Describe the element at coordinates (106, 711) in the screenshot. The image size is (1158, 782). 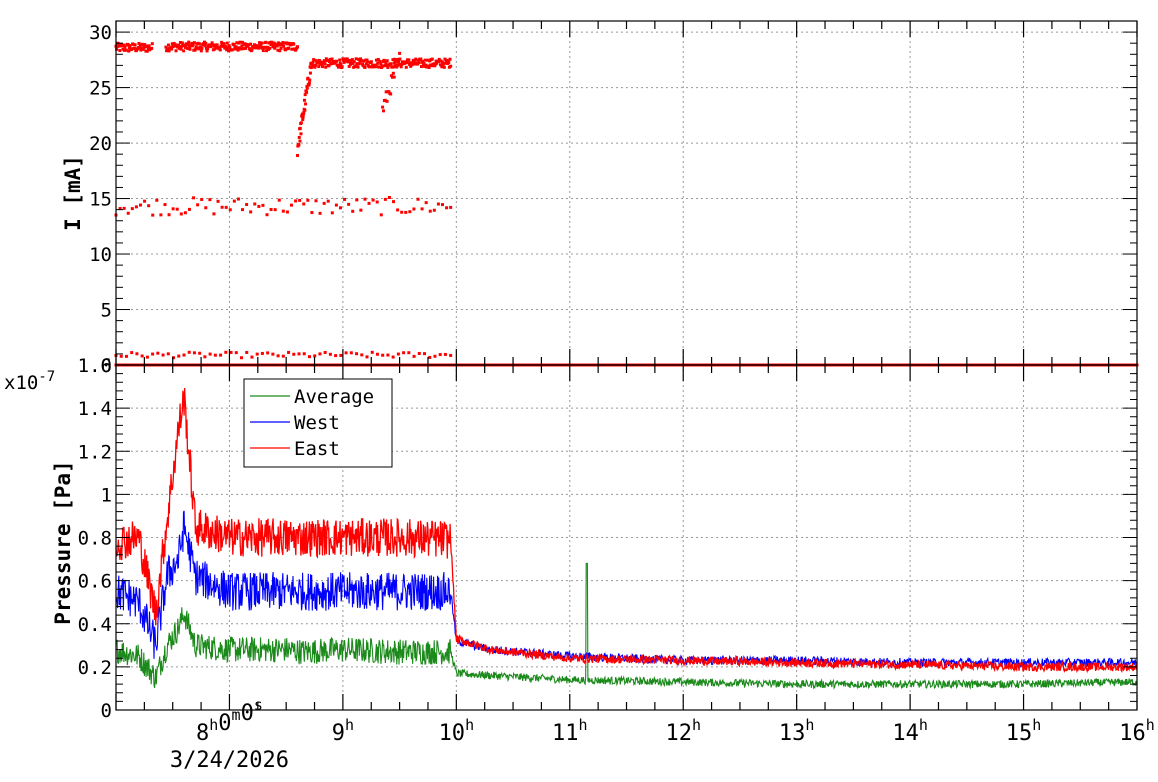
I see `pressure-y-tick-label: 0` at that location.